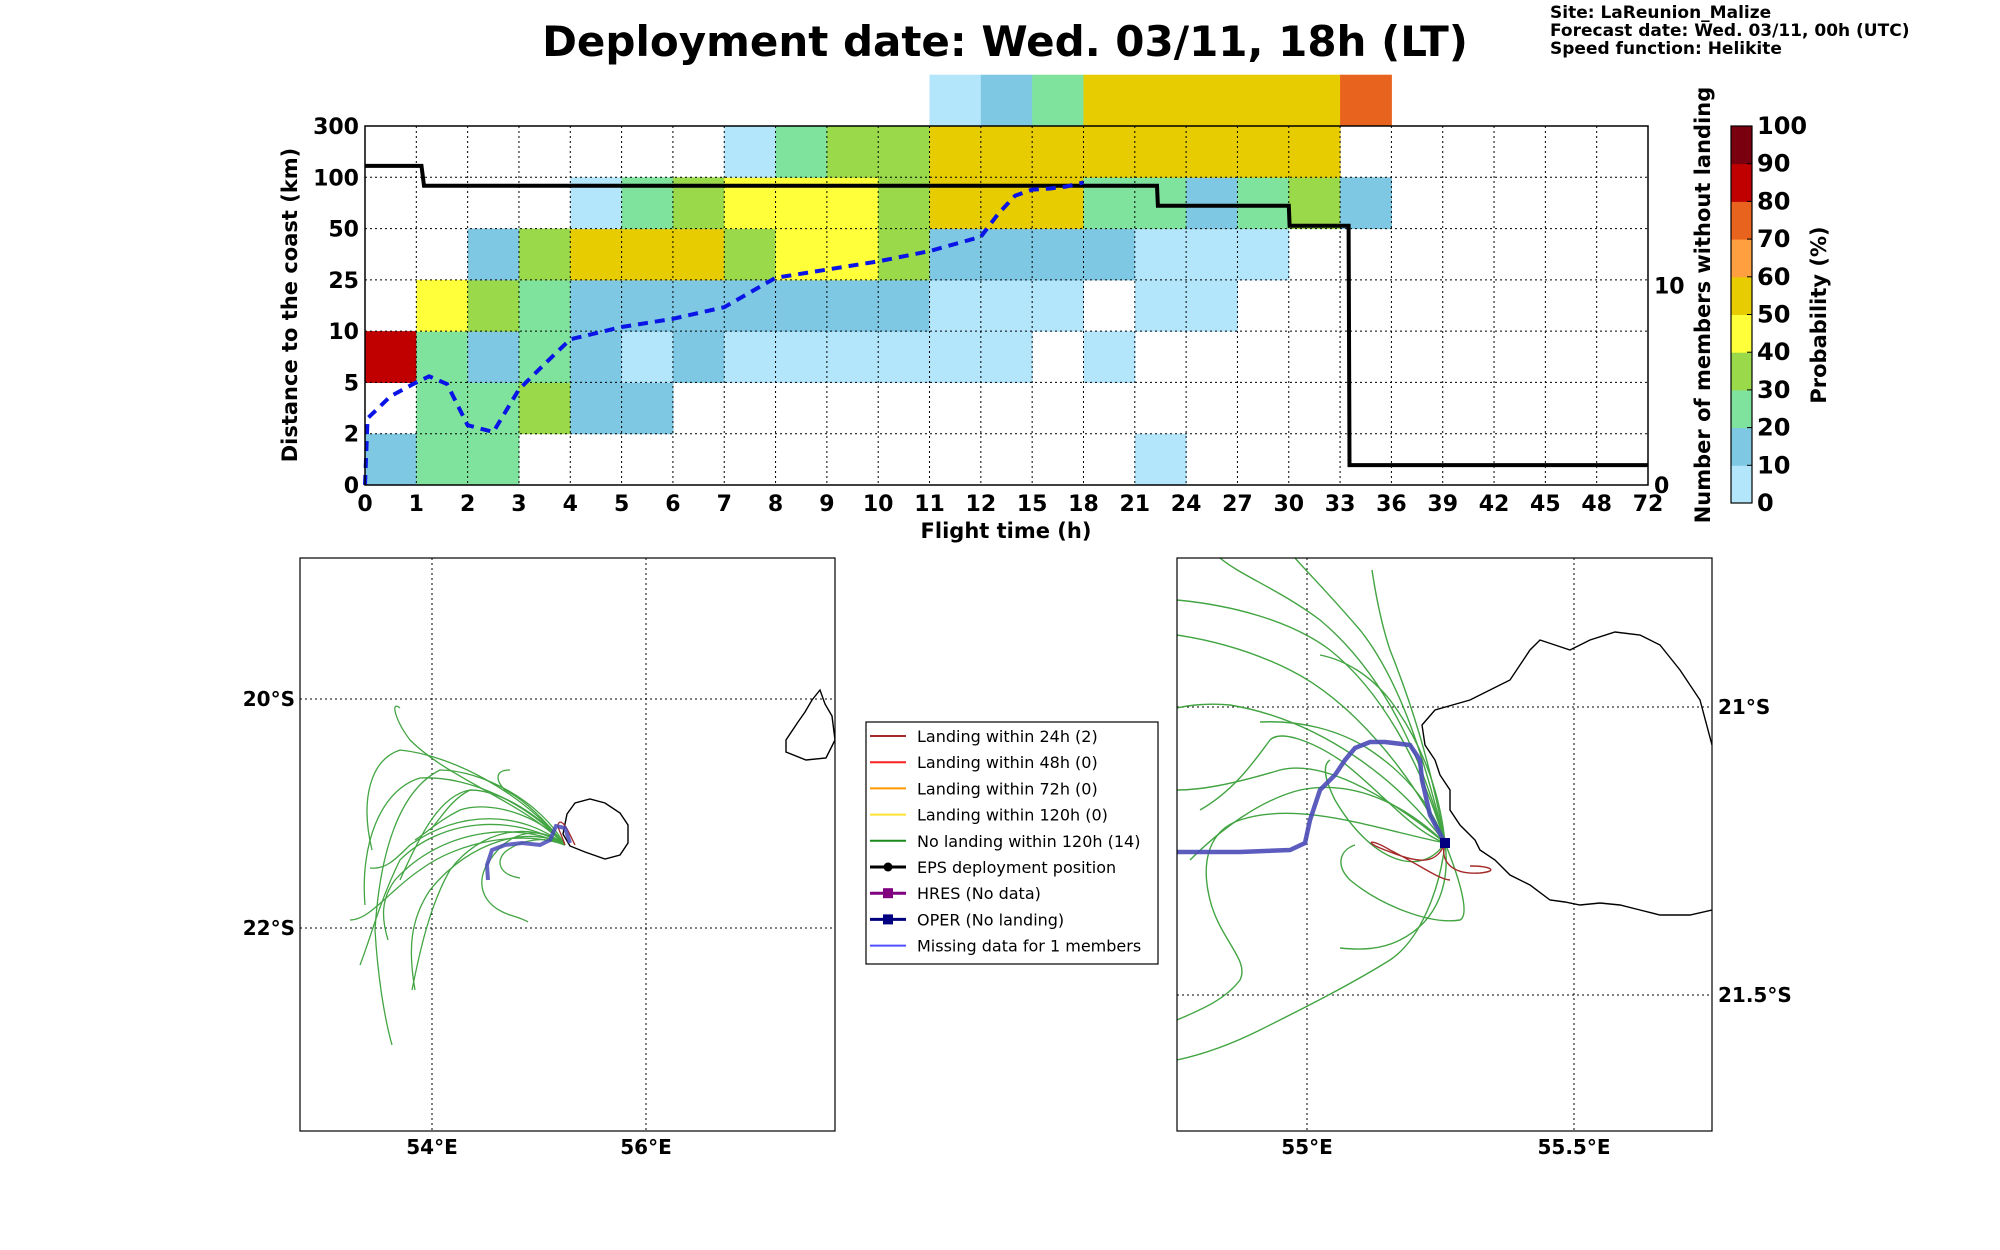 This screenshot has height=1250, width=2000. I want to click on regional-lat-tick-20: 20°S, so click(269, 699).